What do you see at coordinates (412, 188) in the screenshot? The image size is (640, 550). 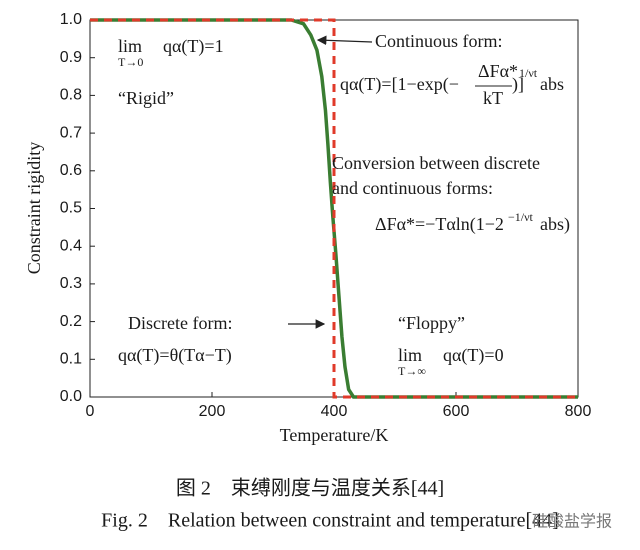 I see `annotation: and continuous forms:` at bounding box center [412, 188].